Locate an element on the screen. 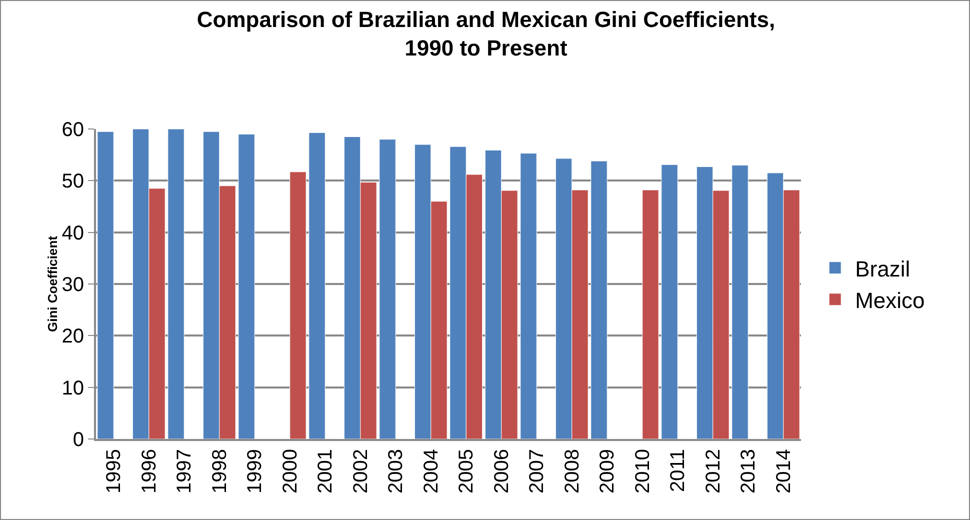 The width and height of the screenshot is (970, 520). y-tick-label: 20 is located at coordinates (73, 337).